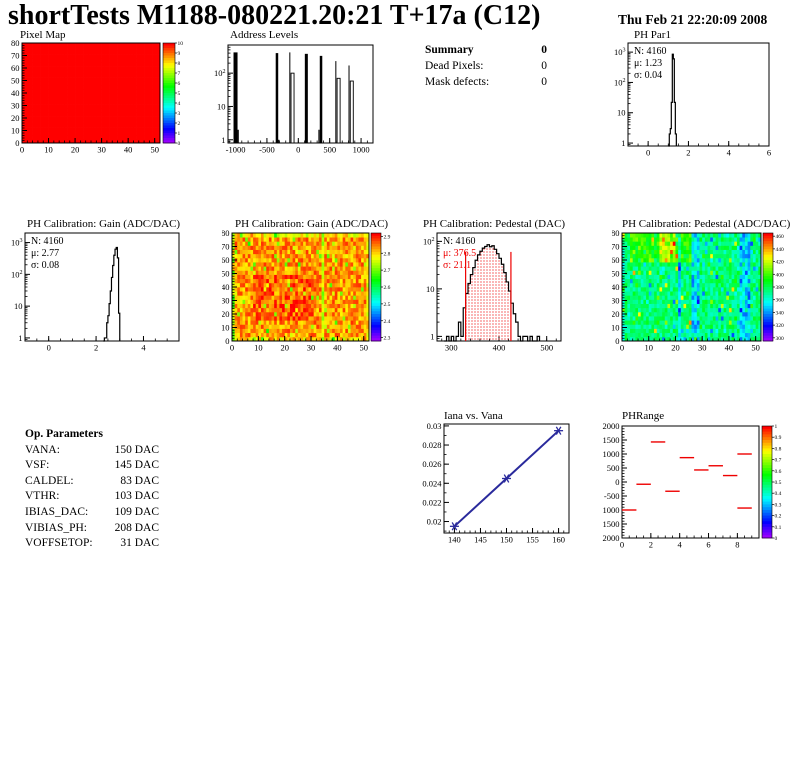  Describe the element at coordinates (49, 480) in the screenshot. I see `caldel-label: CALDEL:` at that location.